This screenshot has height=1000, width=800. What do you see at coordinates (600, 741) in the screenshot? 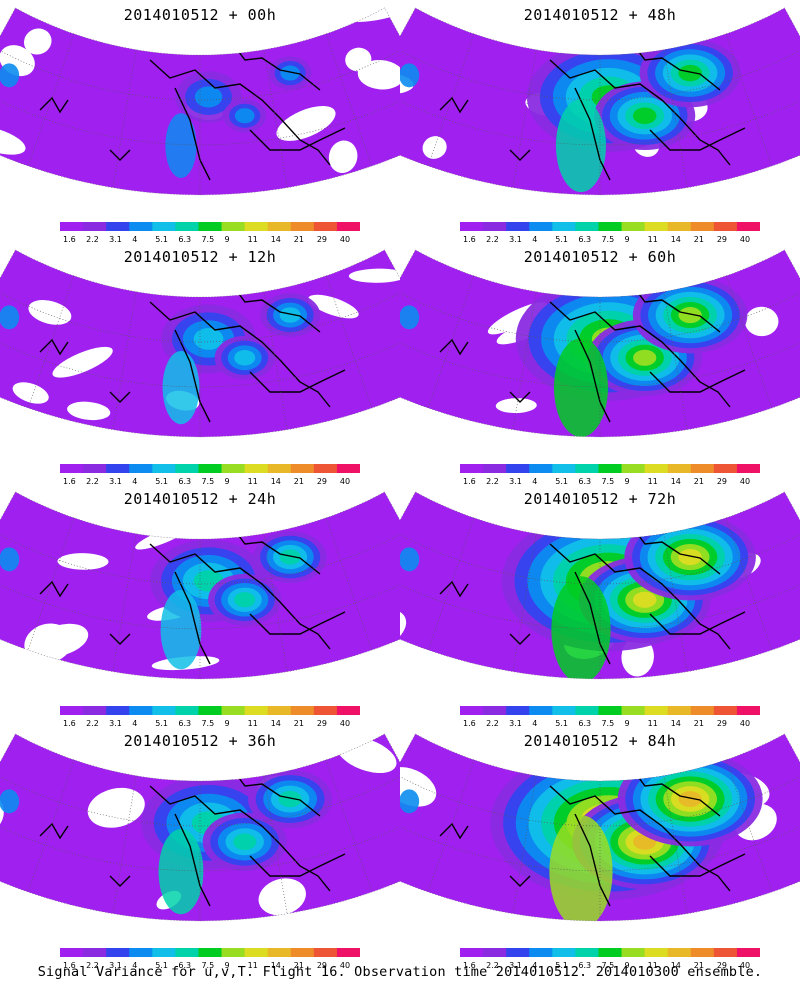
I see `panel-title: 2014010512 + 84h` at bounding box center [600, 741].